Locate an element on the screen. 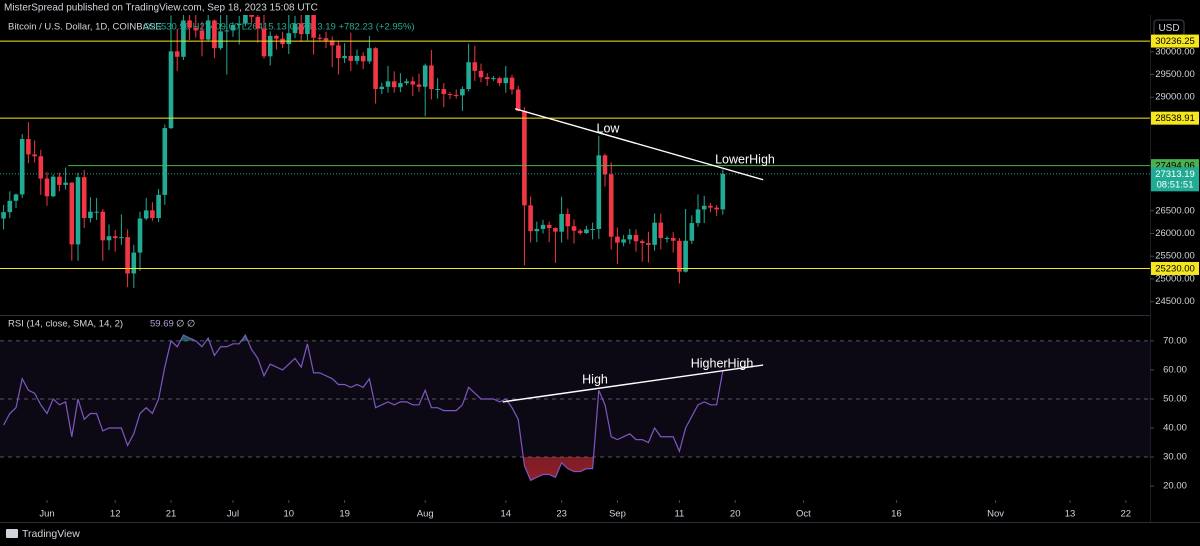 The height and width of the screenshot is (546, 1200). x-tick-label: Aug is located at coordinates (425, 514).